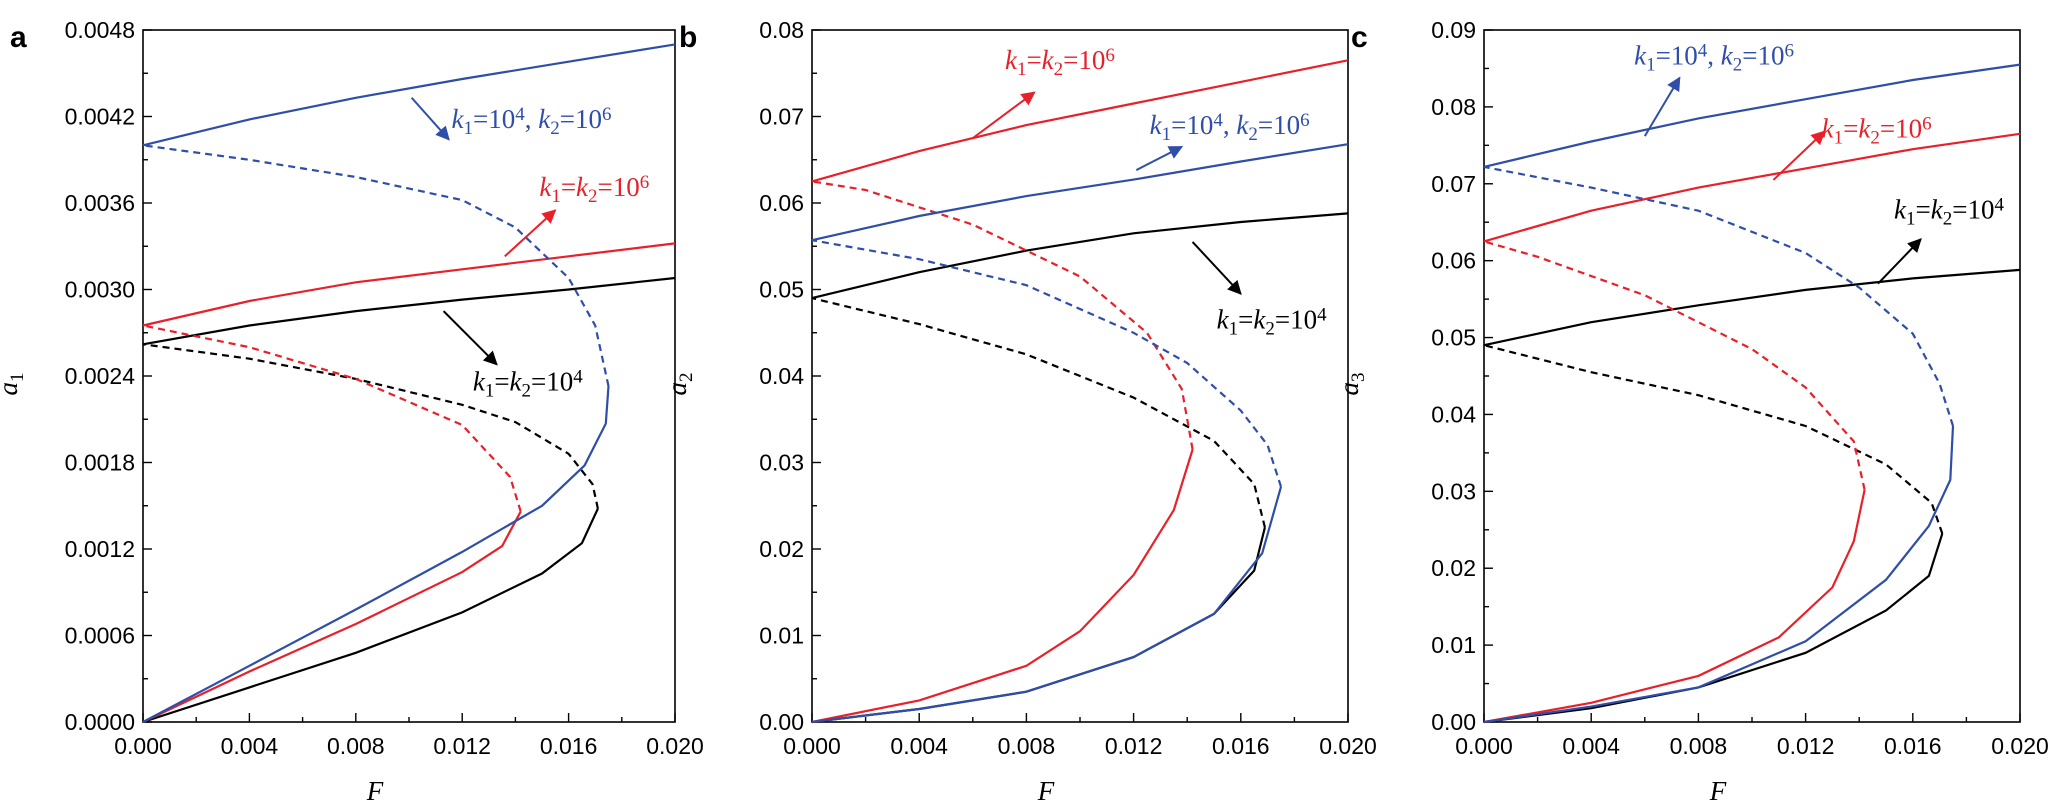 This screenshot has width=2066, height=809. What do you see at coordinates (17, 378) in the screenshot?
I see `y-axis-title-sub: 1` at bounding box center [17, 378].